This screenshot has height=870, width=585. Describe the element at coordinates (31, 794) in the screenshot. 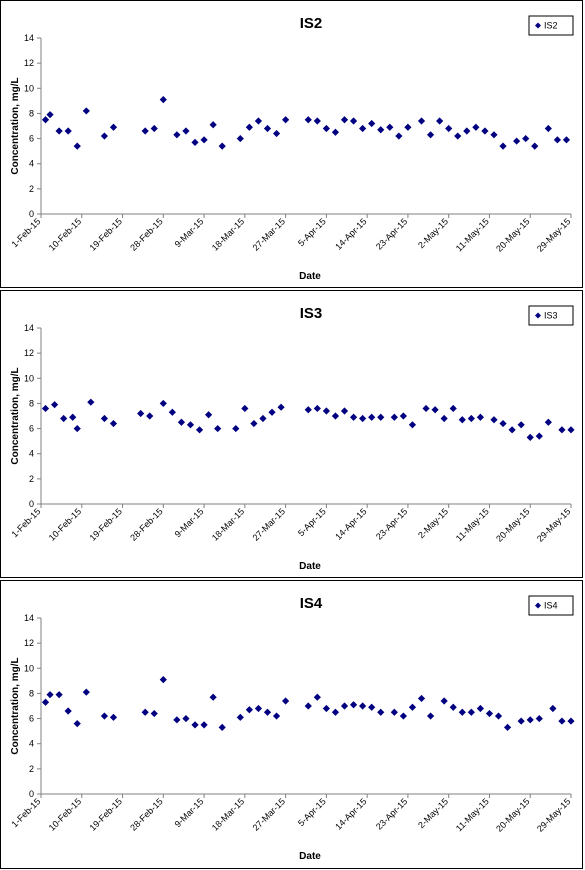

I see `y-tick-label: 0` at that location.